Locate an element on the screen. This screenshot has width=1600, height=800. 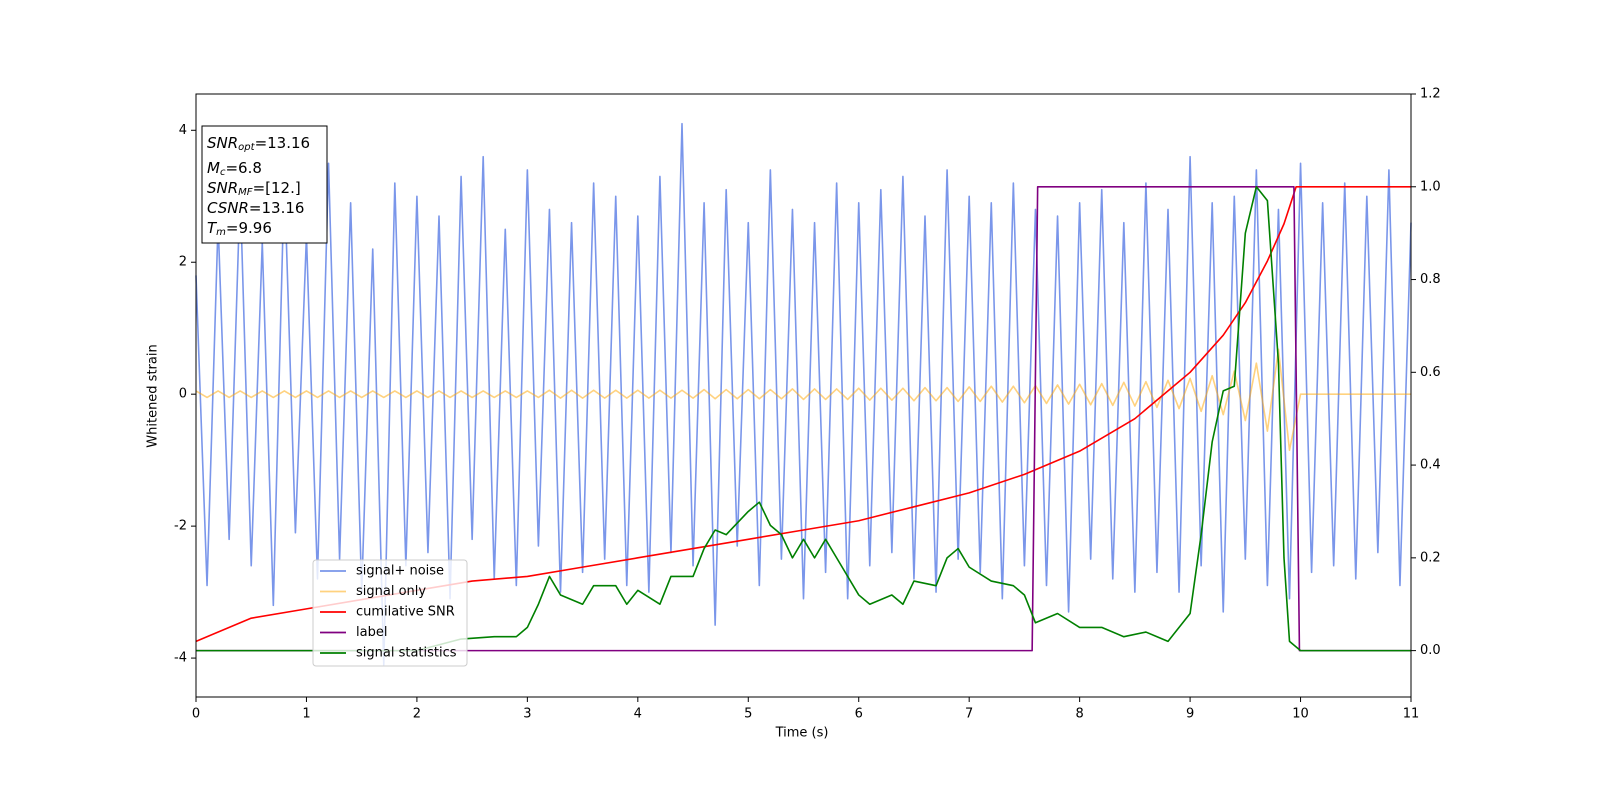
annotation-box is located at coordinates (264, 184).